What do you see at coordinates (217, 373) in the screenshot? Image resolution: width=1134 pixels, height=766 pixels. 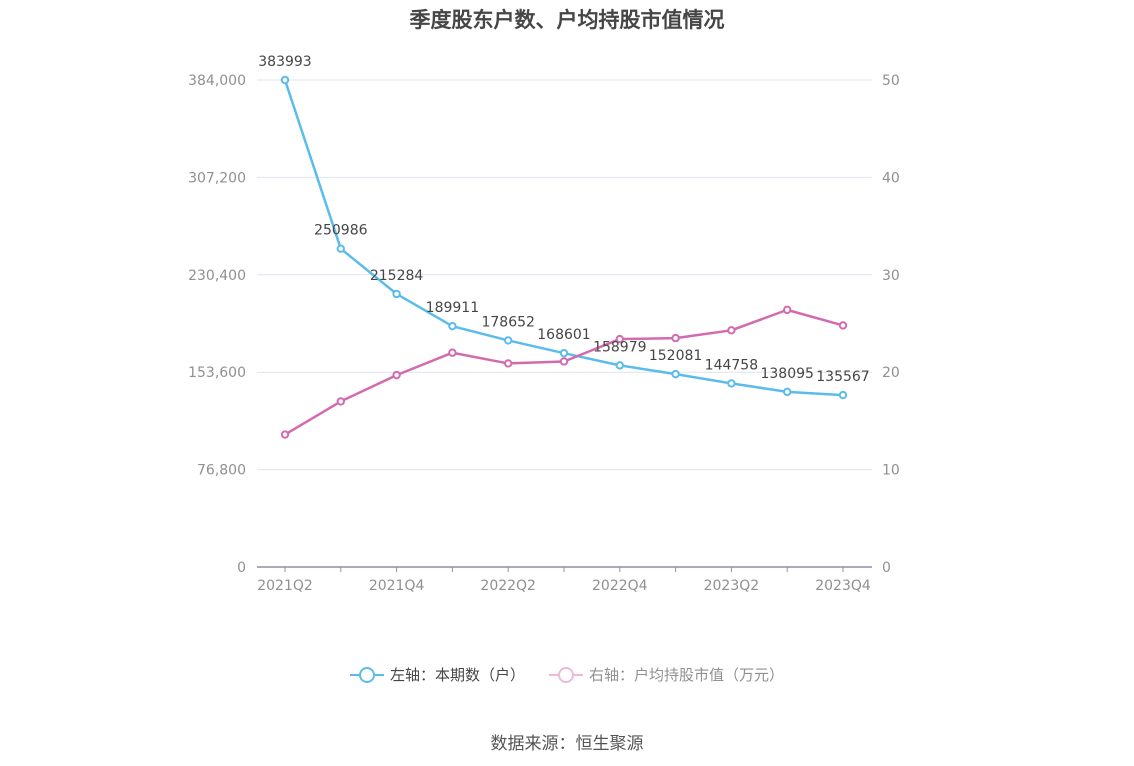 I see `y-left-tick-label: 153,600` at bounding box center [217, 373].